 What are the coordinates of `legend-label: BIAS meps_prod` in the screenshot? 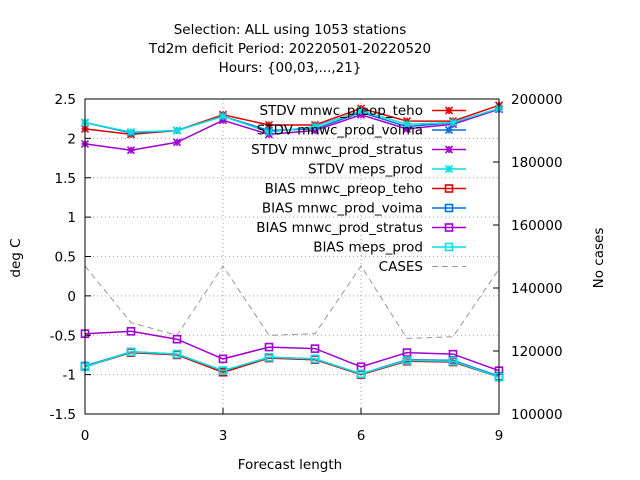 It's located at (368, 248).